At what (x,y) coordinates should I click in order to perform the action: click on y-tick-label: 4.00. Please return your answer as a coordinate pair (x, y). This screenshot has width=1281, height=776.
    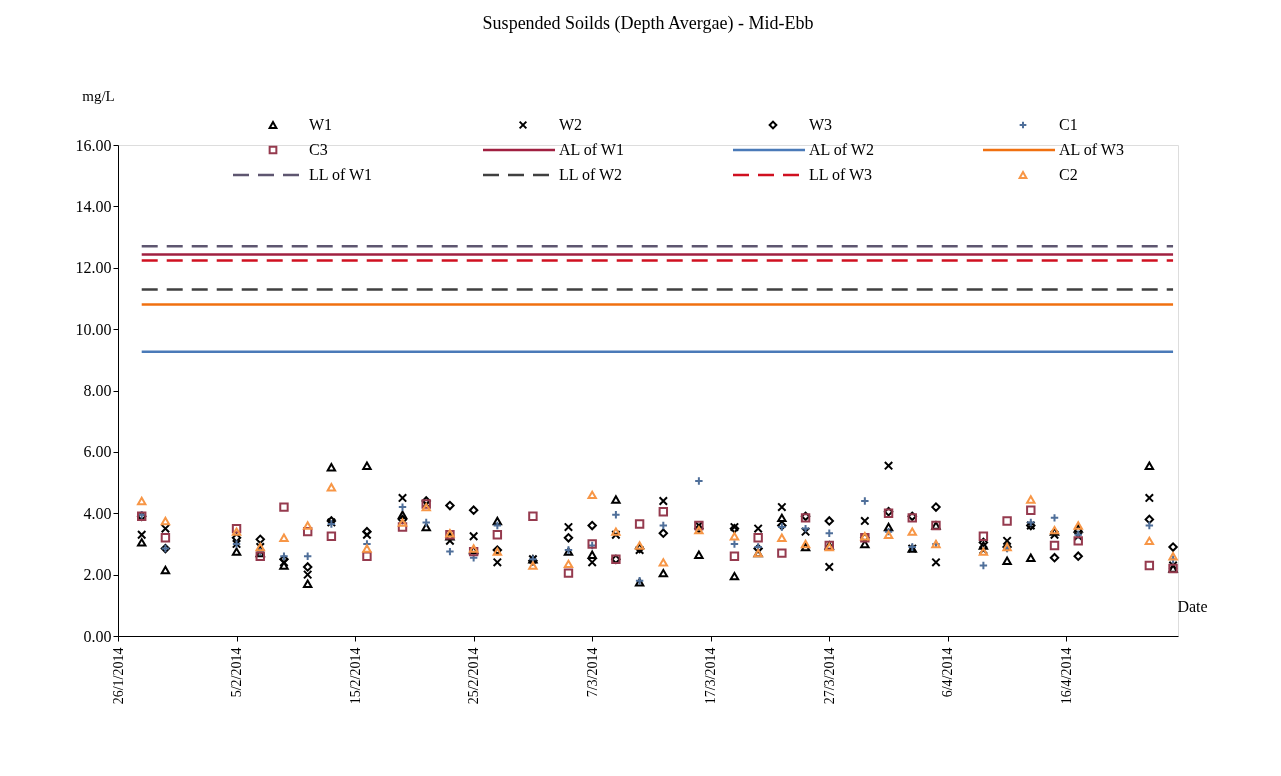
    Looking at the image, I should click on (97, 513).